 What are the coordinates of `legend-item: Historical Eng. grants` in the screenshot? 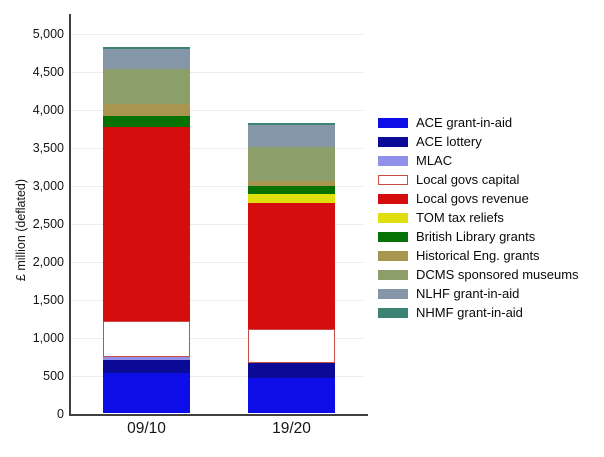 It's located at (478, 255).